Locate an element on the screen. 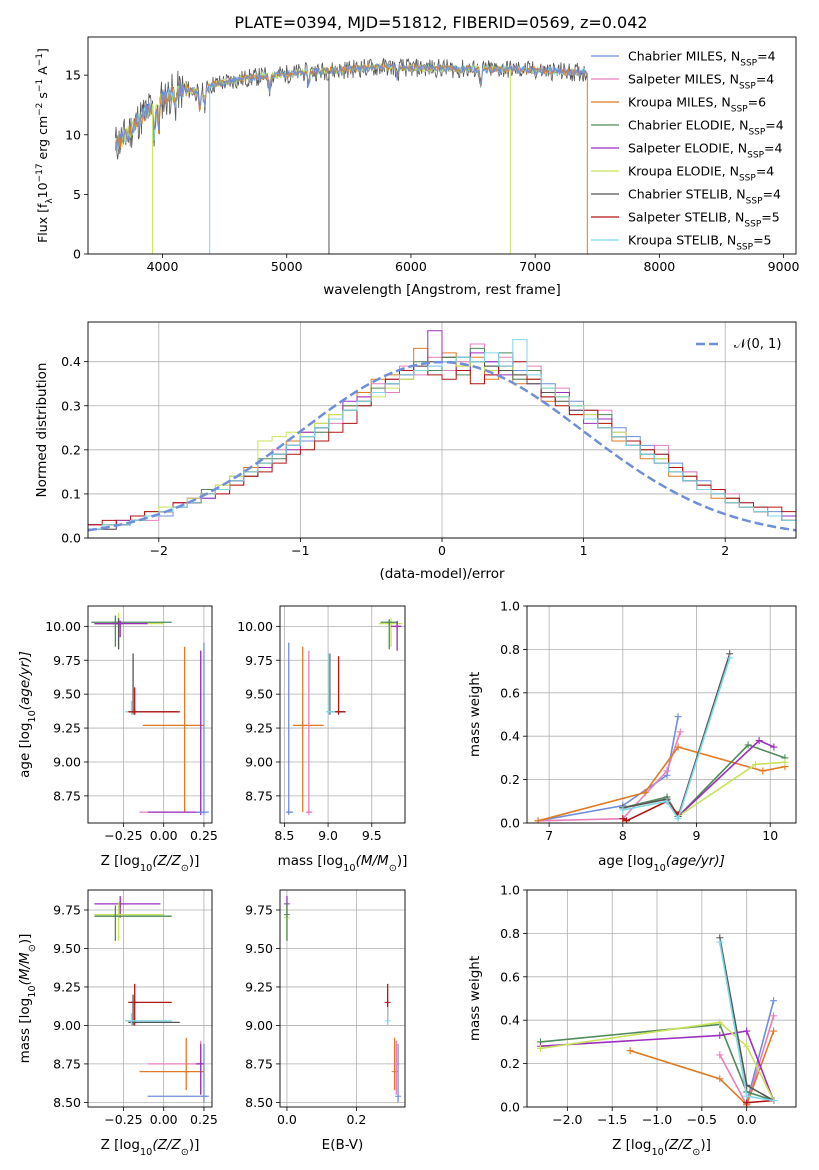 This screenshot has height=1170, width=819. x-tick-label: 1 is located at coordinates (584, 550).